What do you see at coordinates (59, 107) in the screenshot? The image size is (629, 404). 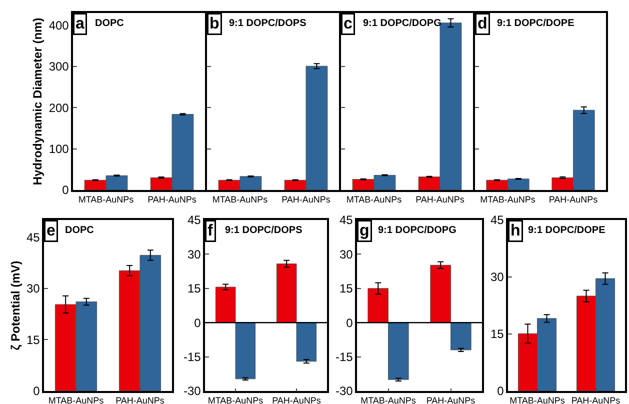 I see `y-tick-label: 200` at bounding box center [59, 107].